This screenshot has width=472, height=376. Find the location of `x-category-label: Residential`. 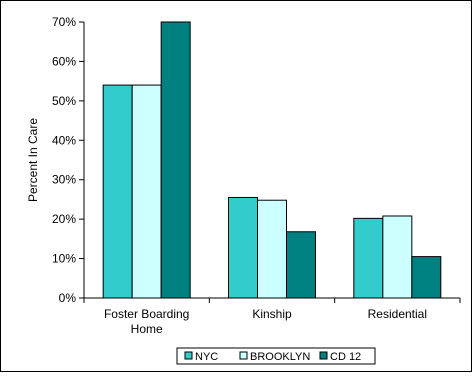

x-category-label: Residential is located at coordinates (397, 314).